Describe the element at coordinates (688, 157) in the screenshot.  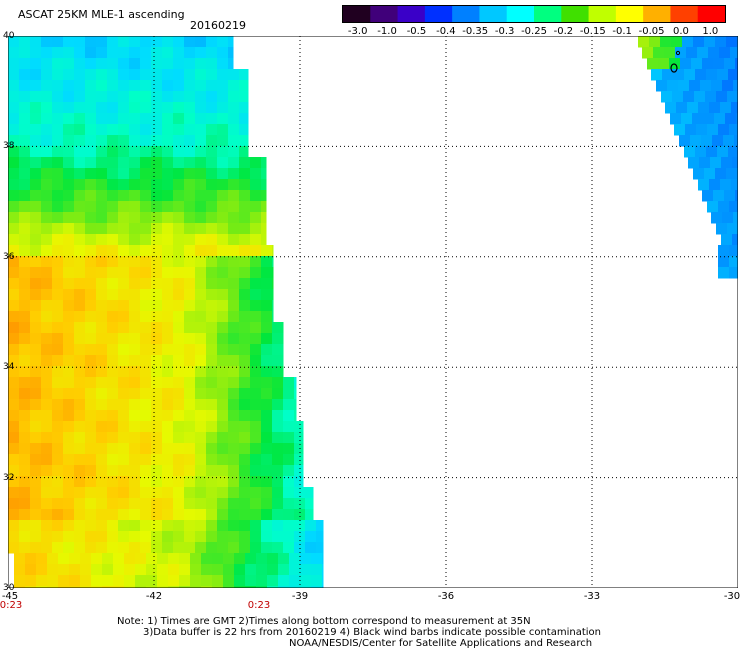
I see `swath-right` at that location.